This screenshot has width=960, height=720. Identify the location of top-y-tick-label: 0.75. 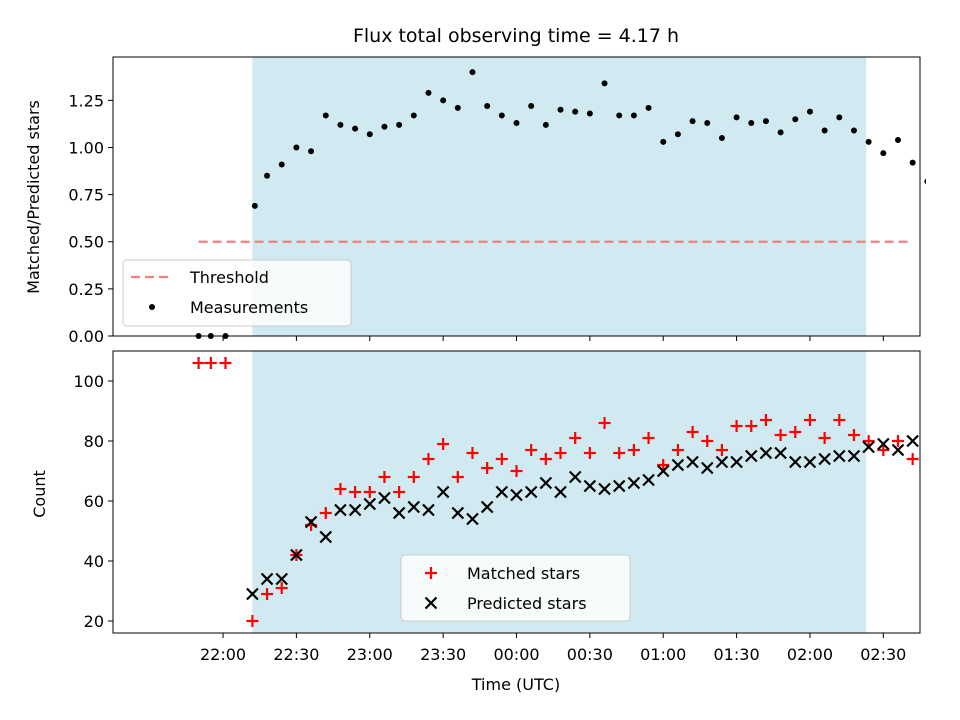
(86, 195).